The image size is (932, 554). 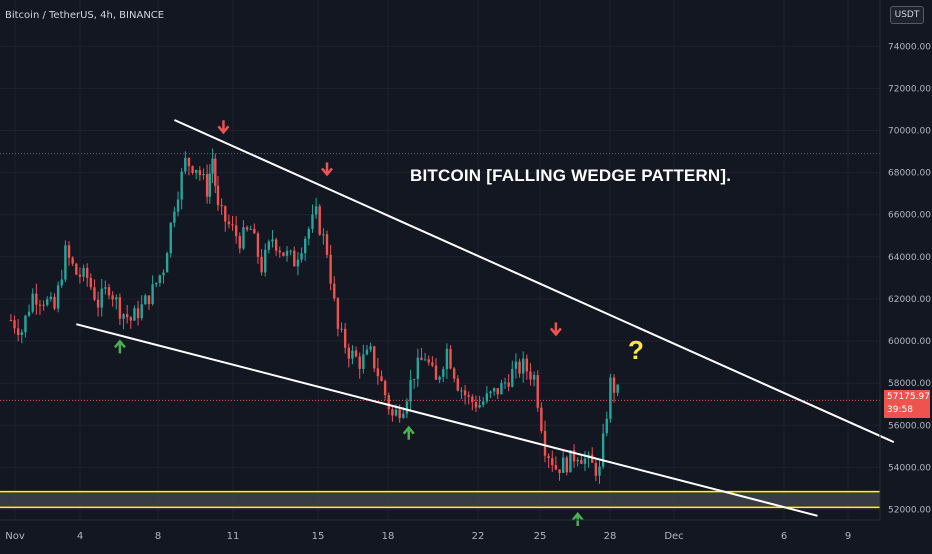 What do you see at coordinates (636, 350) in the screenshot?
I see `question-mark: ?` at bounding box center [636, 350].